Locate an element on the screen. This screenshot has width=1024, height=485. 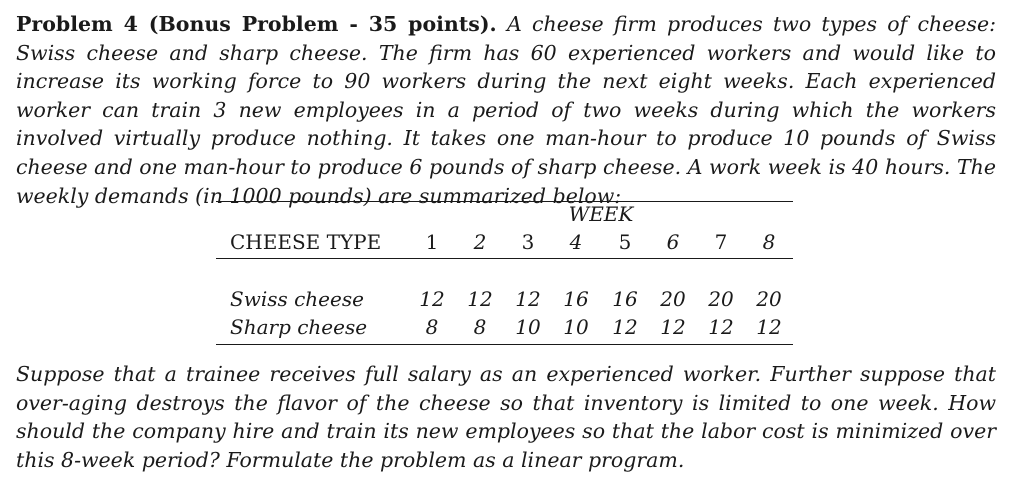
week-header-6: 6 is located at coordinates (673, 242).